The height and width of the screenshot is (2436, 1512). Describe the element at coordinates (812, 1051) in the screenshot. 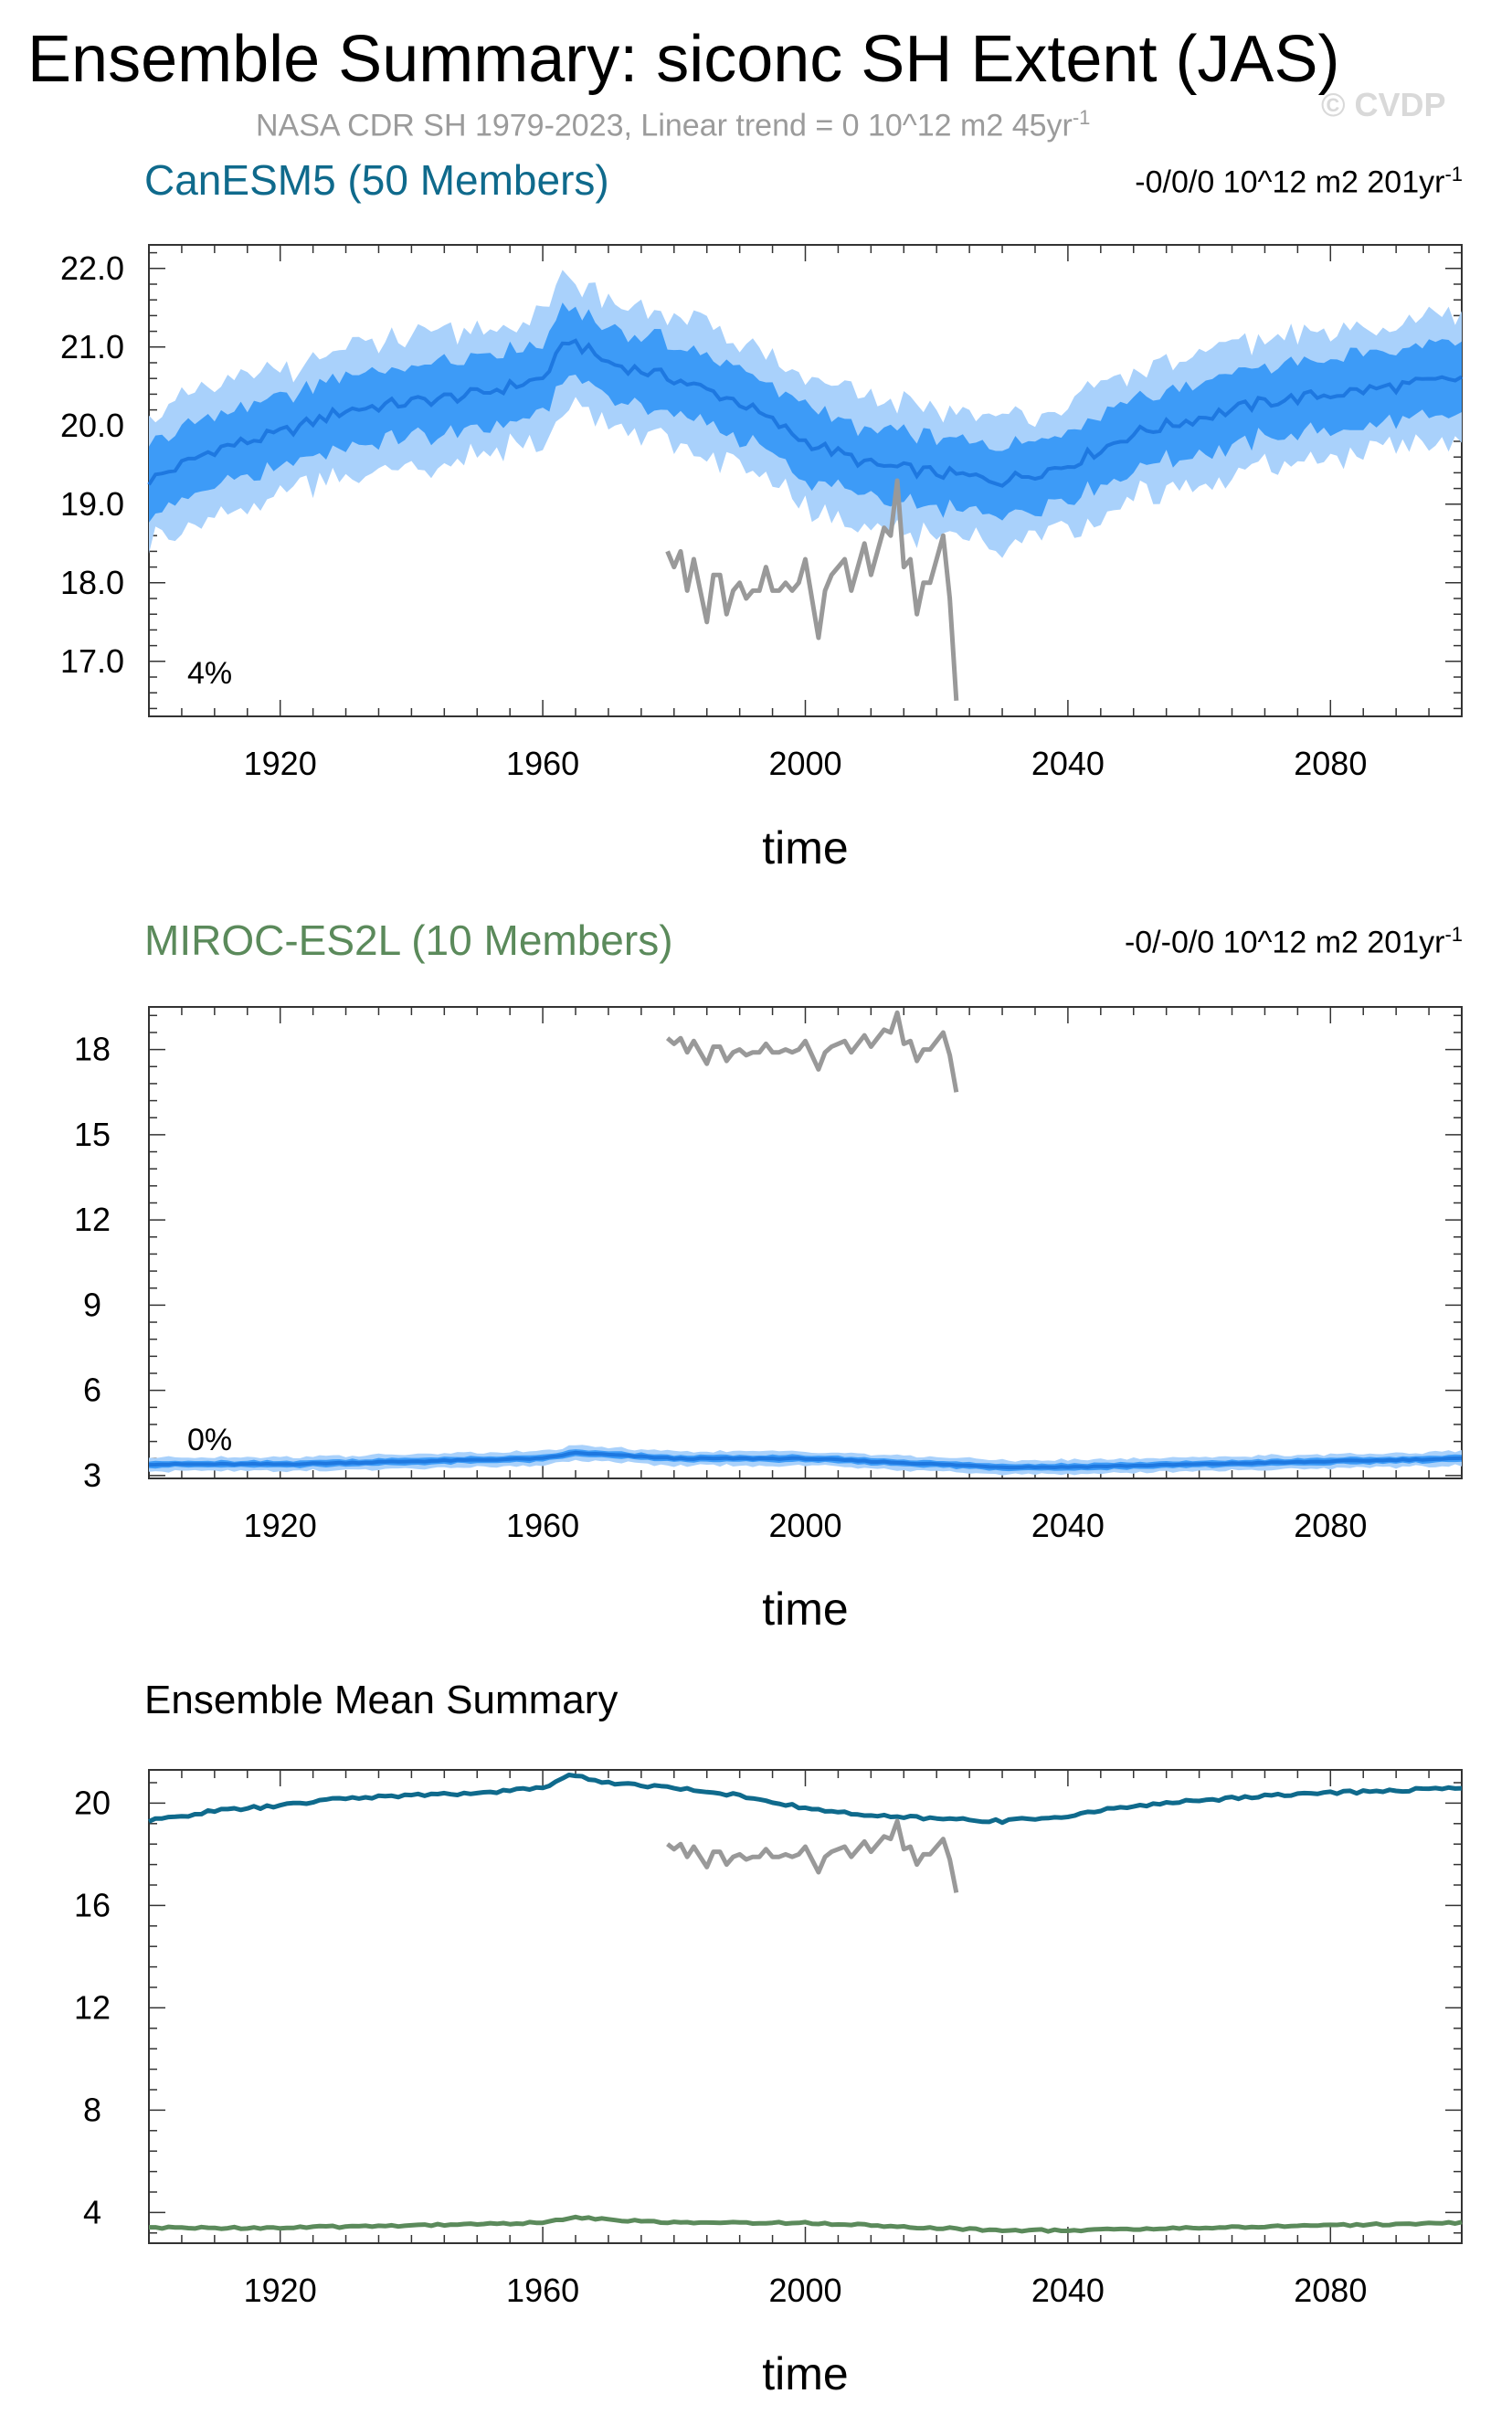

I see `panel2-observations-line` at that location.